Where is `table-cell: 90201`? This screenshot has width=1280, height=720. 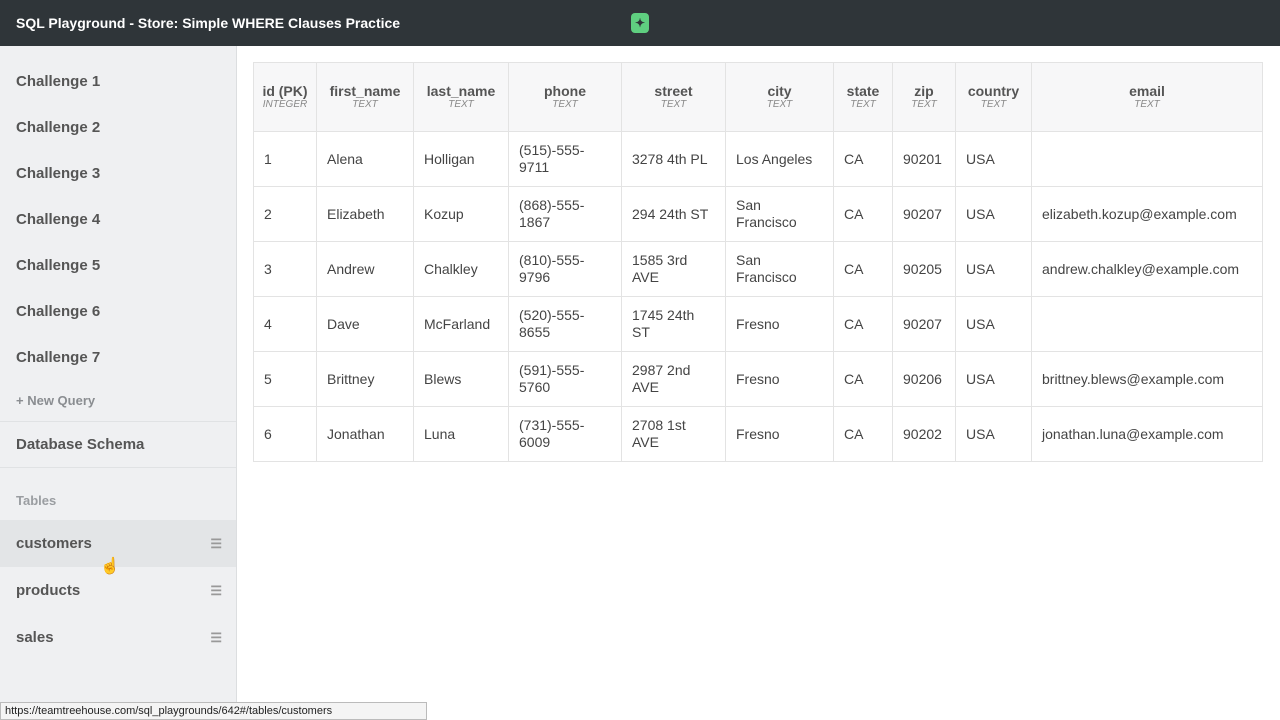
table-cell: 90201 is located at coordinates (924, 159).